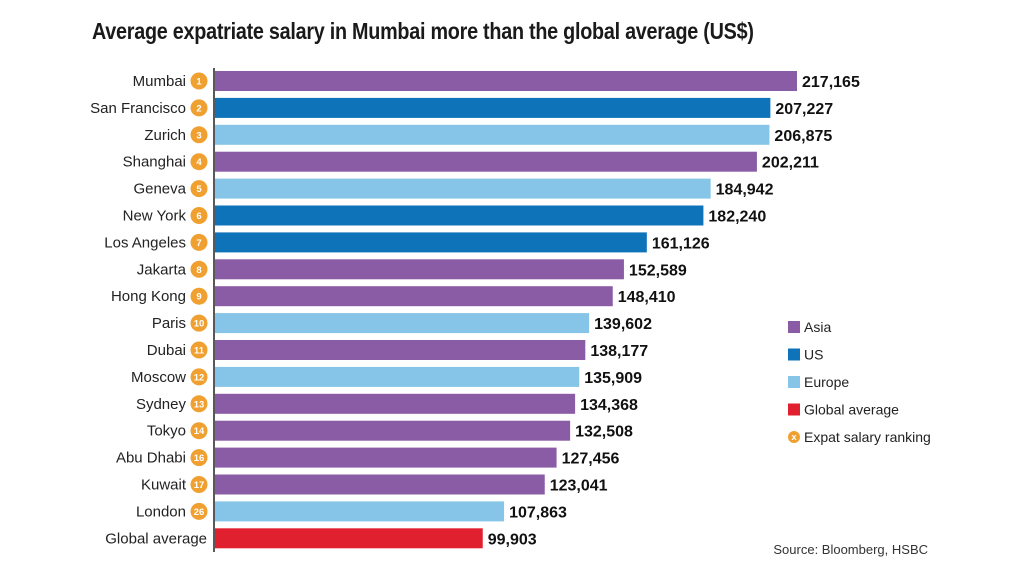  I want to click on legend-label-europe: Europe, so click(826, 382).